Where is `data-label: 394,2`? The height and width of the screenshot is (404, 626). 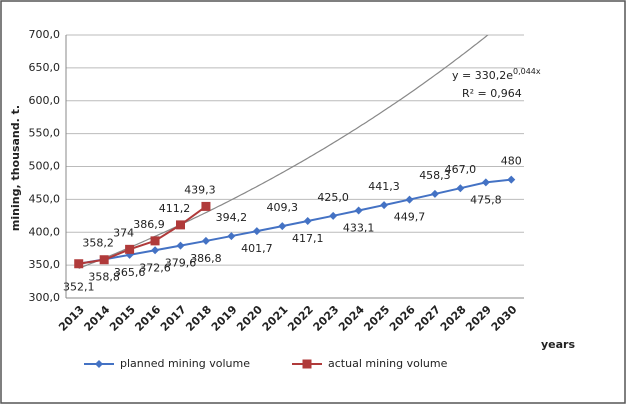
data-label: 394,2 is located at coordinates (232, 217).